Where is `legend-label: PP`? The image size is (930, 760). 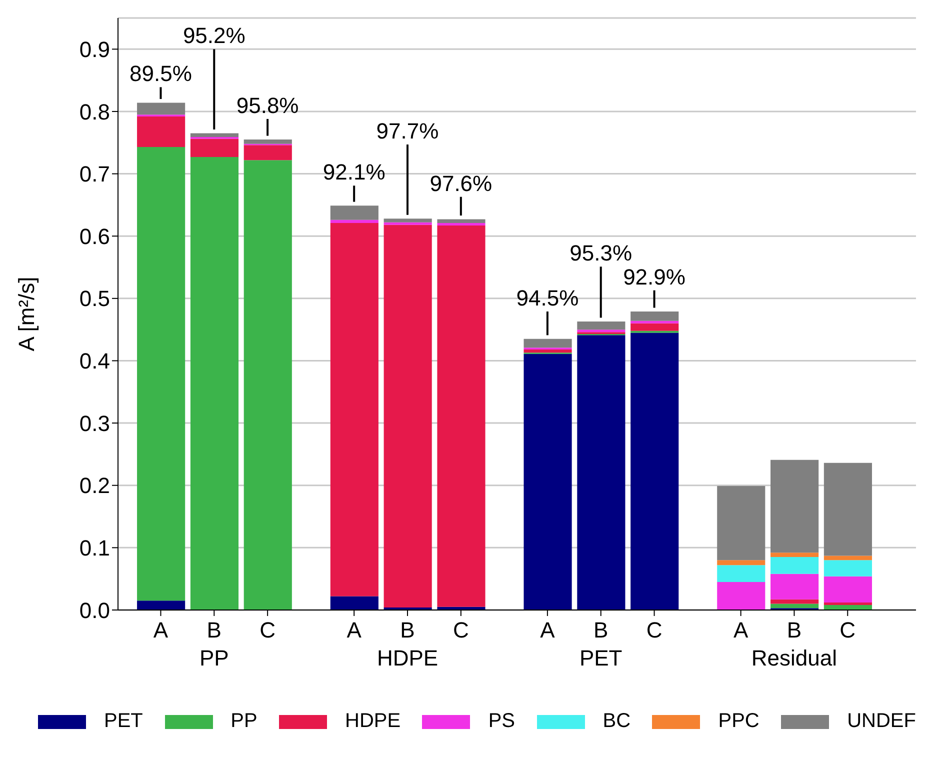
legend-label: PP is located at coordinates (244, 721).